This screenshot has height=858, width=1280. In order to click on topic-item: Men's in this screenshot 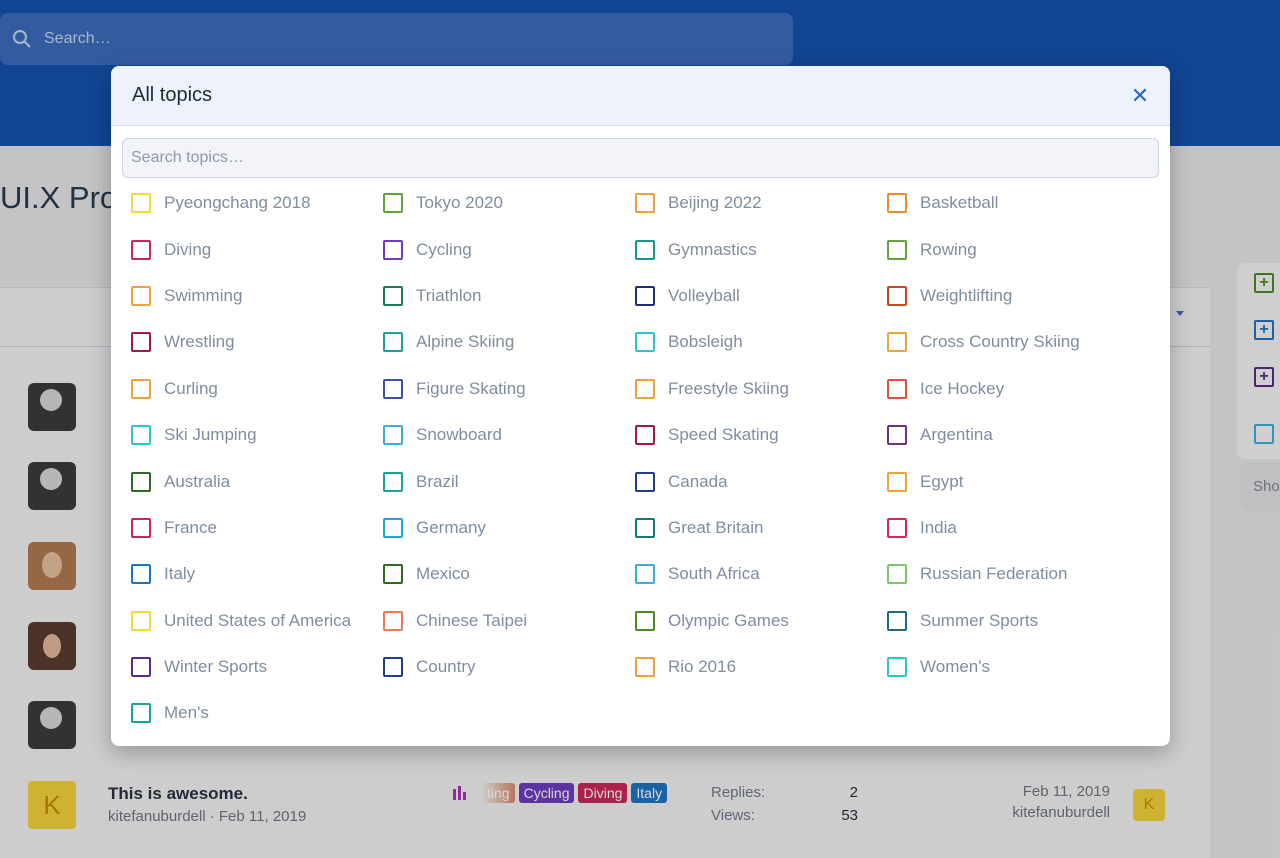, I will do `click(257, 713)`.